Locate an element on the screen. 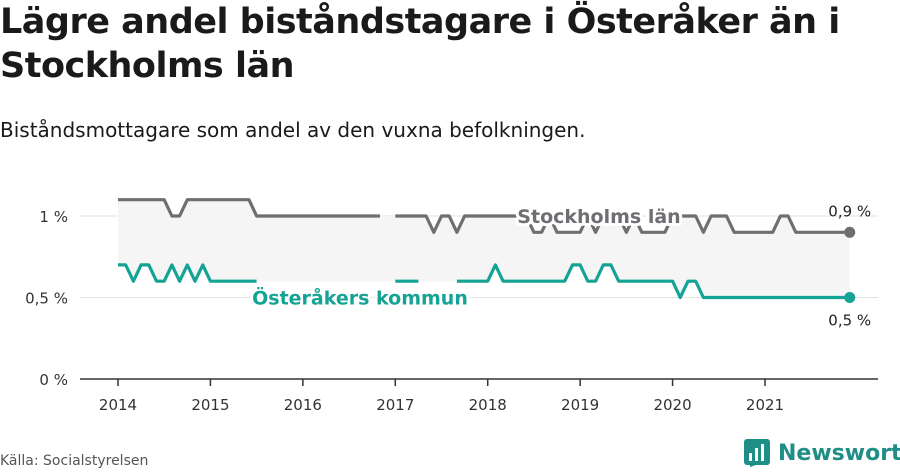 This screenshot has width=900, height=474. series-name-label: Stockholms län is located at coordinates (598, 217).